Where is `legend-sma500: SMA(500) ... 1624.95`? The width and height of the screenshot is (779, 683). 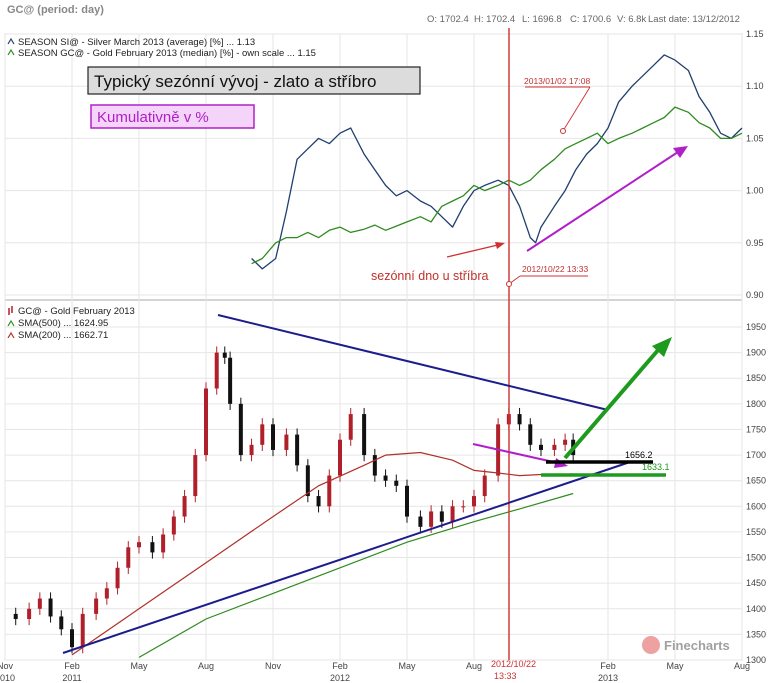 legend-sma500: SMA(500) ... 1624.95 is located at coordinates (63, 323).